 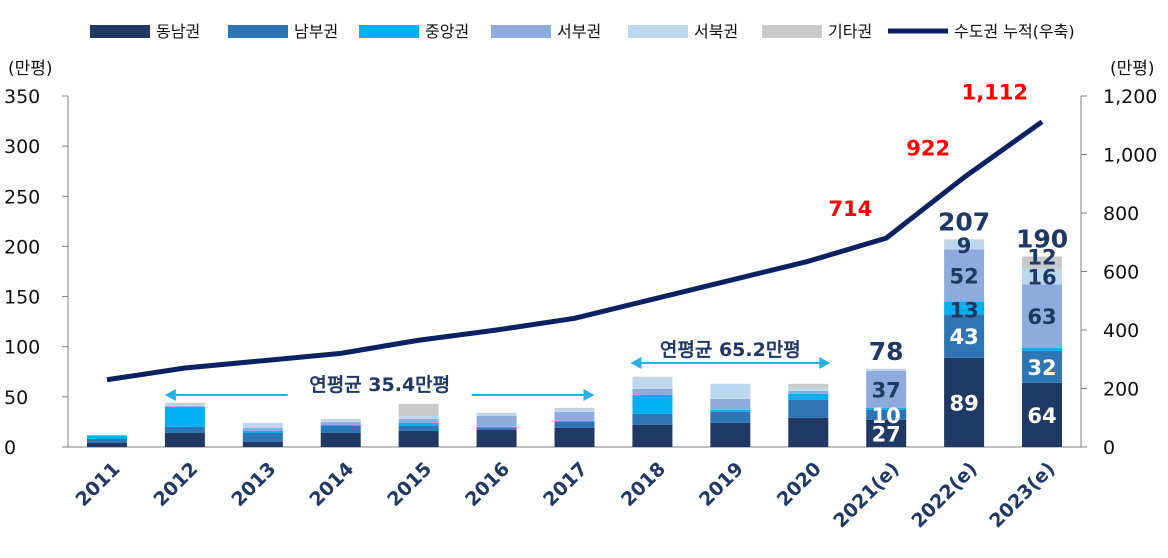 What do you see at coordinates (447, 31) in the screenshot?
I see `legend-label-2: 중앙권` at bounding box center [447, 31].